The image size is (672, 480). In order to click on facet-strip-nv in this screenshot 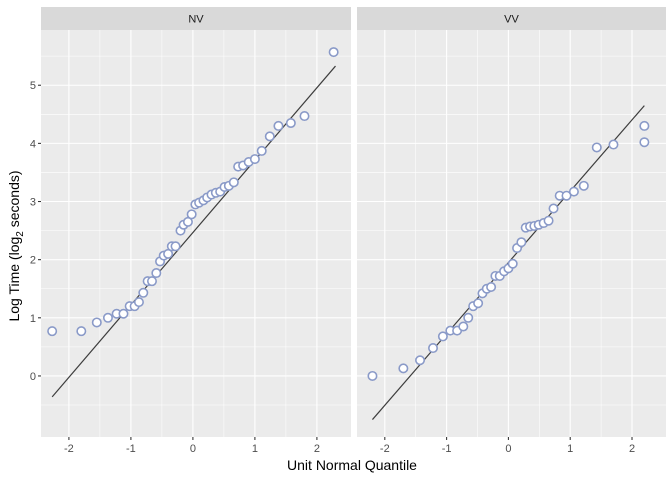, I will do `click(196, 18)`.